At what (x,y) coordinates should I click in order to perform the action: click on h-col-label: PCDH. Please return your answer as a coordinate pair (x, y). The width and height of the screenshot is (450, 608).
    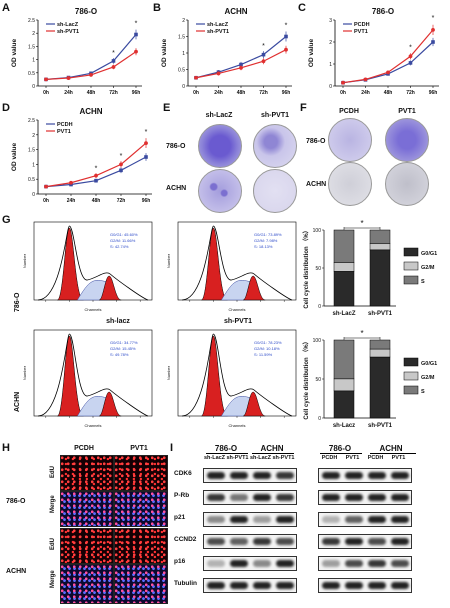
    Looking at the image, I should click on (84, 448).